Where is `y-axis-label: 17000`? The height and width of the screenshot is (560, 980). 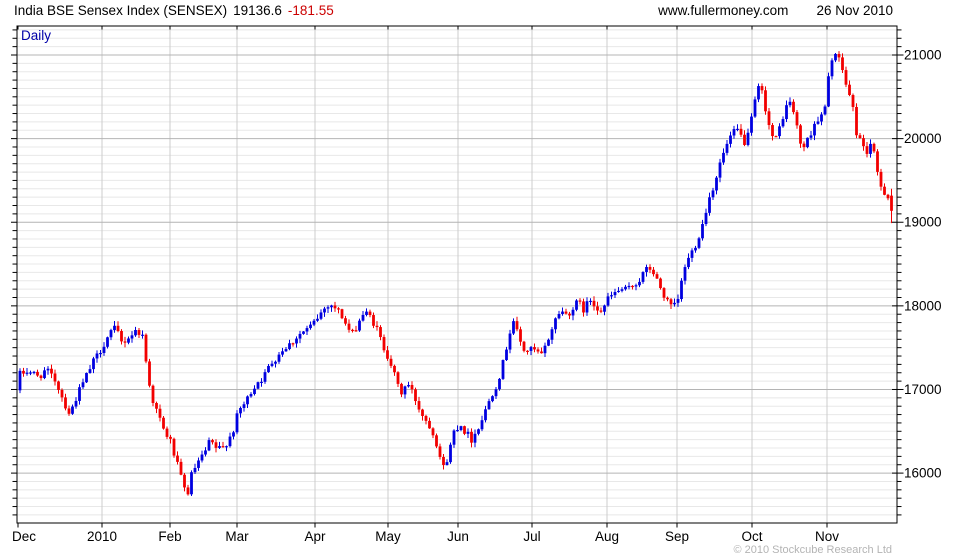 y-axis-label: 17000 is located at coordinates (923, 389).